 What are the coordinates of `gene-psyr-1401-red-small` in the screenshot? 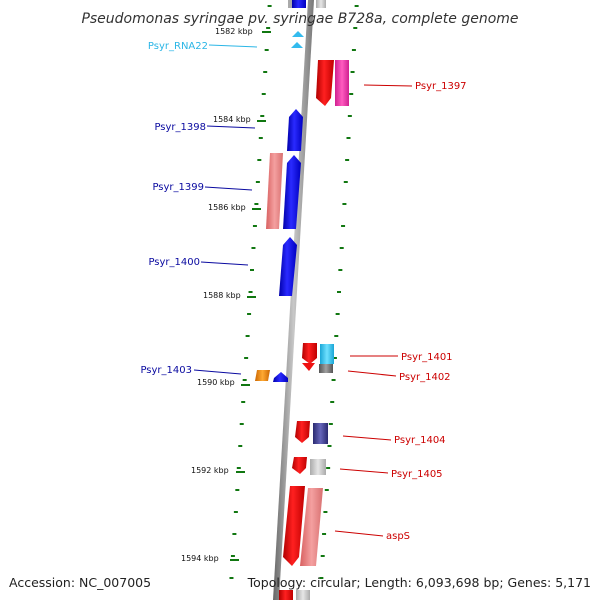 It's located at (308, 367).